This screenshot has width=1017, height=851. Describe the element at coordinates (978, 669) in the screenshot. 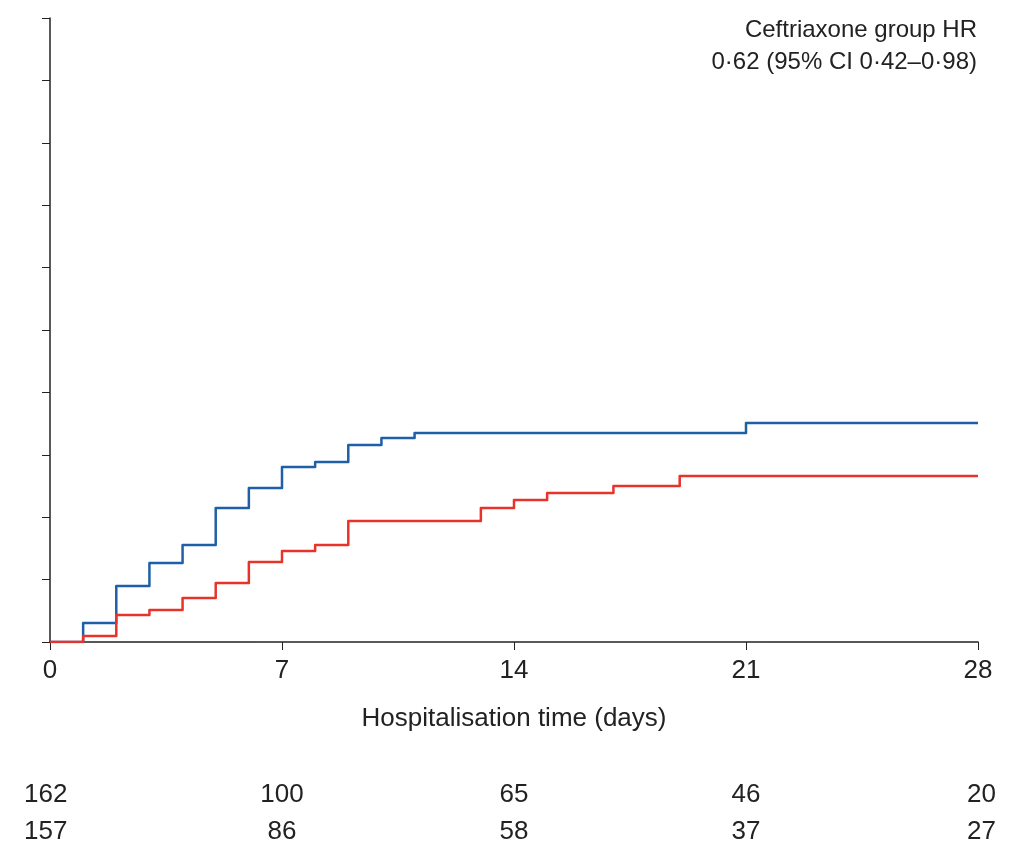

I see `x-tick-label: 28` at that location.